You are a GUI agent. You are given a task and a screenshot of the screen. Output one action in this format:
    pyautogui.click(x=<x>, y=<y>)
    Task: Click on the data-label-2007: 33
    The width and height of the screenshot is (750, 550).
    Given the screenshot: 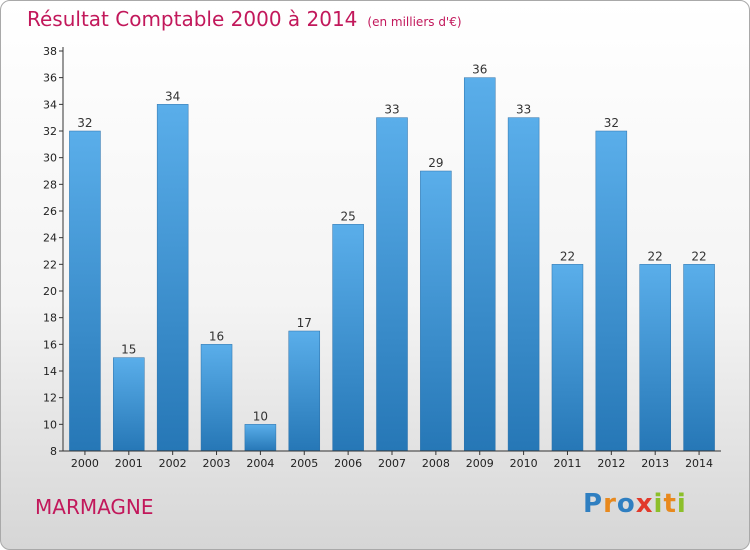 What is the action you would take?
    pyautogui.click(x=391, y=110)
    